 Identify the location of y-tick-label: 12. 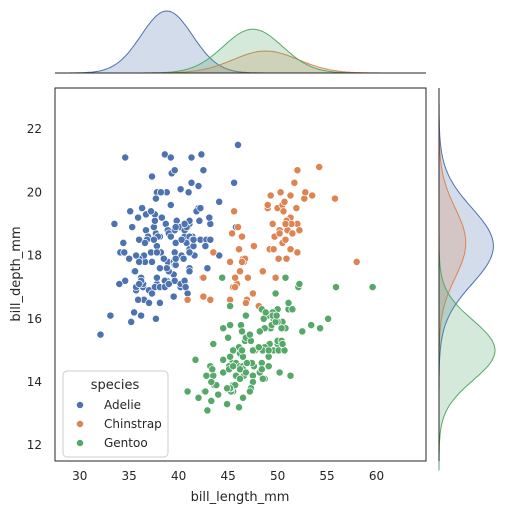
(34, 445).